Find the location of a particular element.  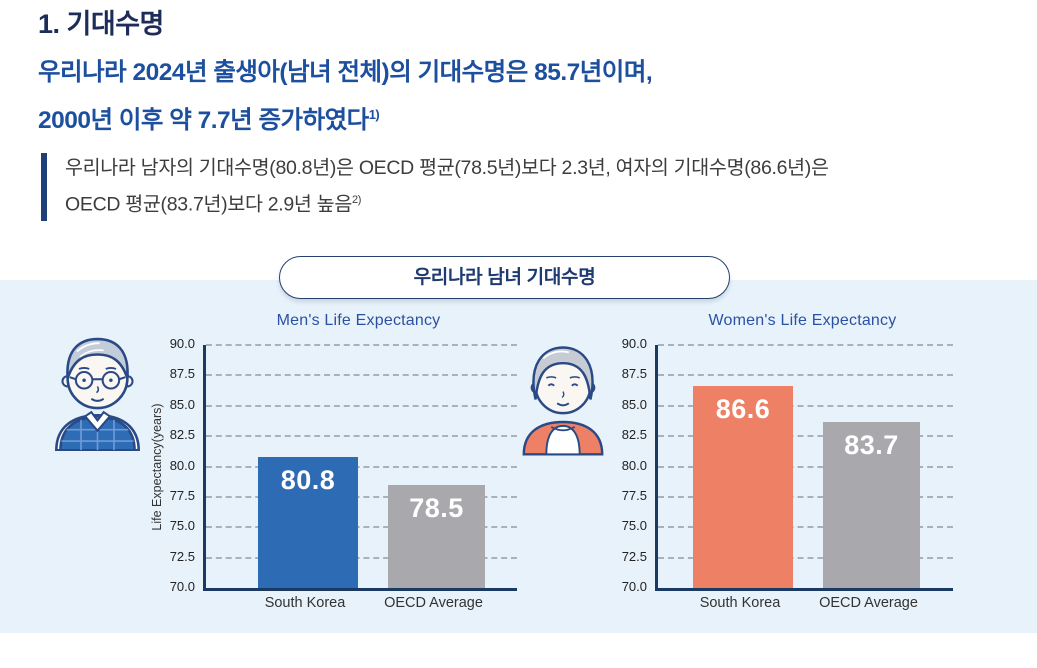

footnote-2-marker: 2) is located at coordinates (356, 199).